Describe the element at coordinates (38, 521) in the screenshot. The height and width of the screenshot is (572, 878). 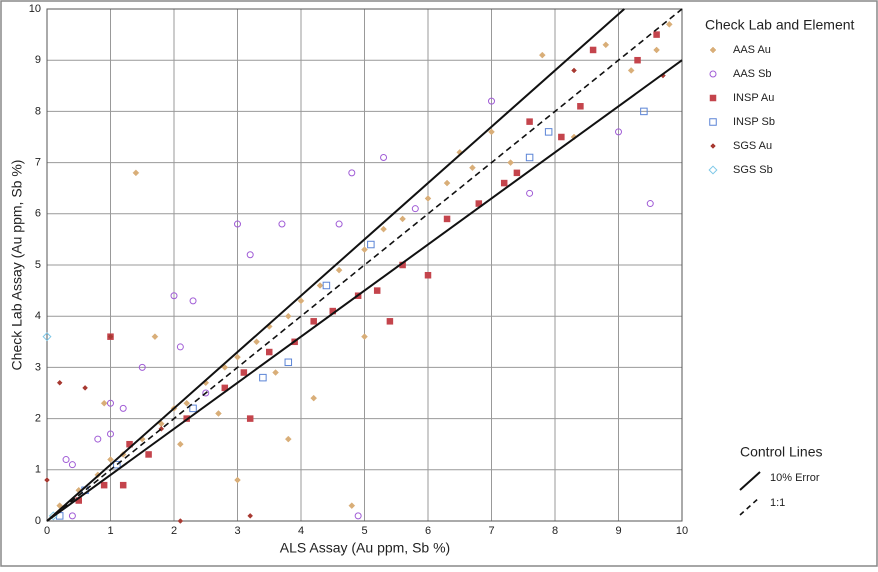
I see `y-tick-label: 0` at that location.